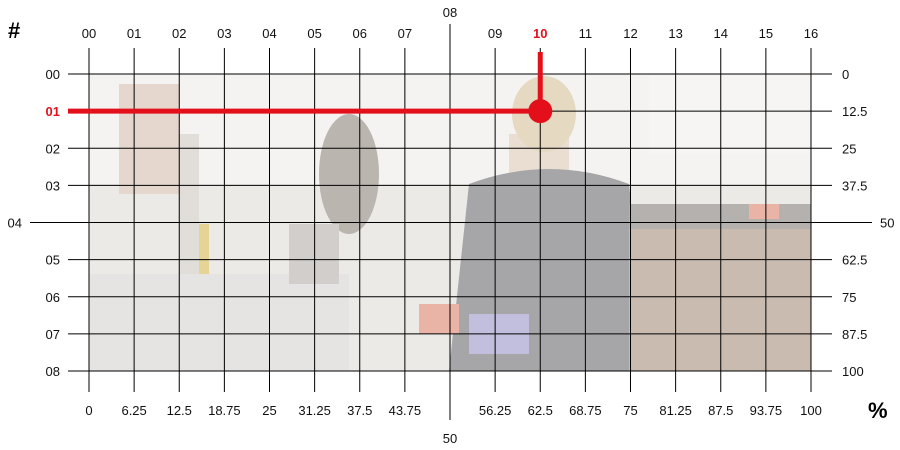 The height and width of the screenshot is (450, 900). Describe the element at coordinates (675, 33) in the screenshot. I see `col-label: 13` at that location.